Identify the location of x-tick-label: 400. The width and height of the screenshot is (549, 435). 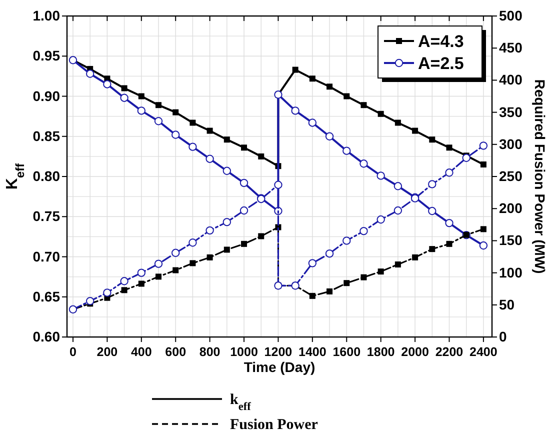
(141, 352).